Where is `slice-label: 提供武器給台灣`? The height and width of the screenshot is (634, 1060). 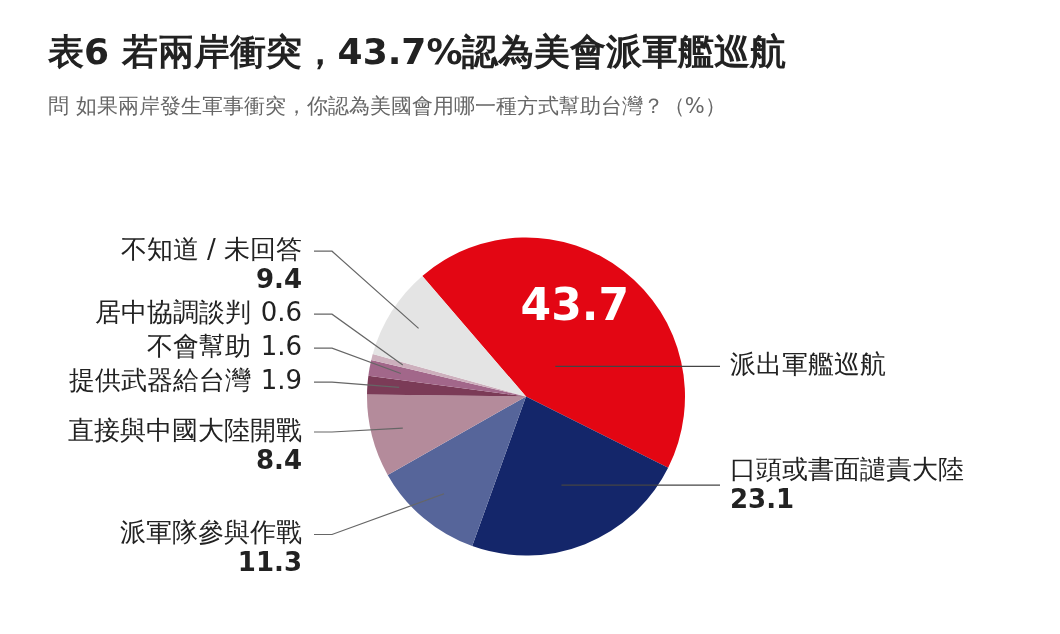 slice-label: 提供武器給台灣 is located at coordinates (159, 379).